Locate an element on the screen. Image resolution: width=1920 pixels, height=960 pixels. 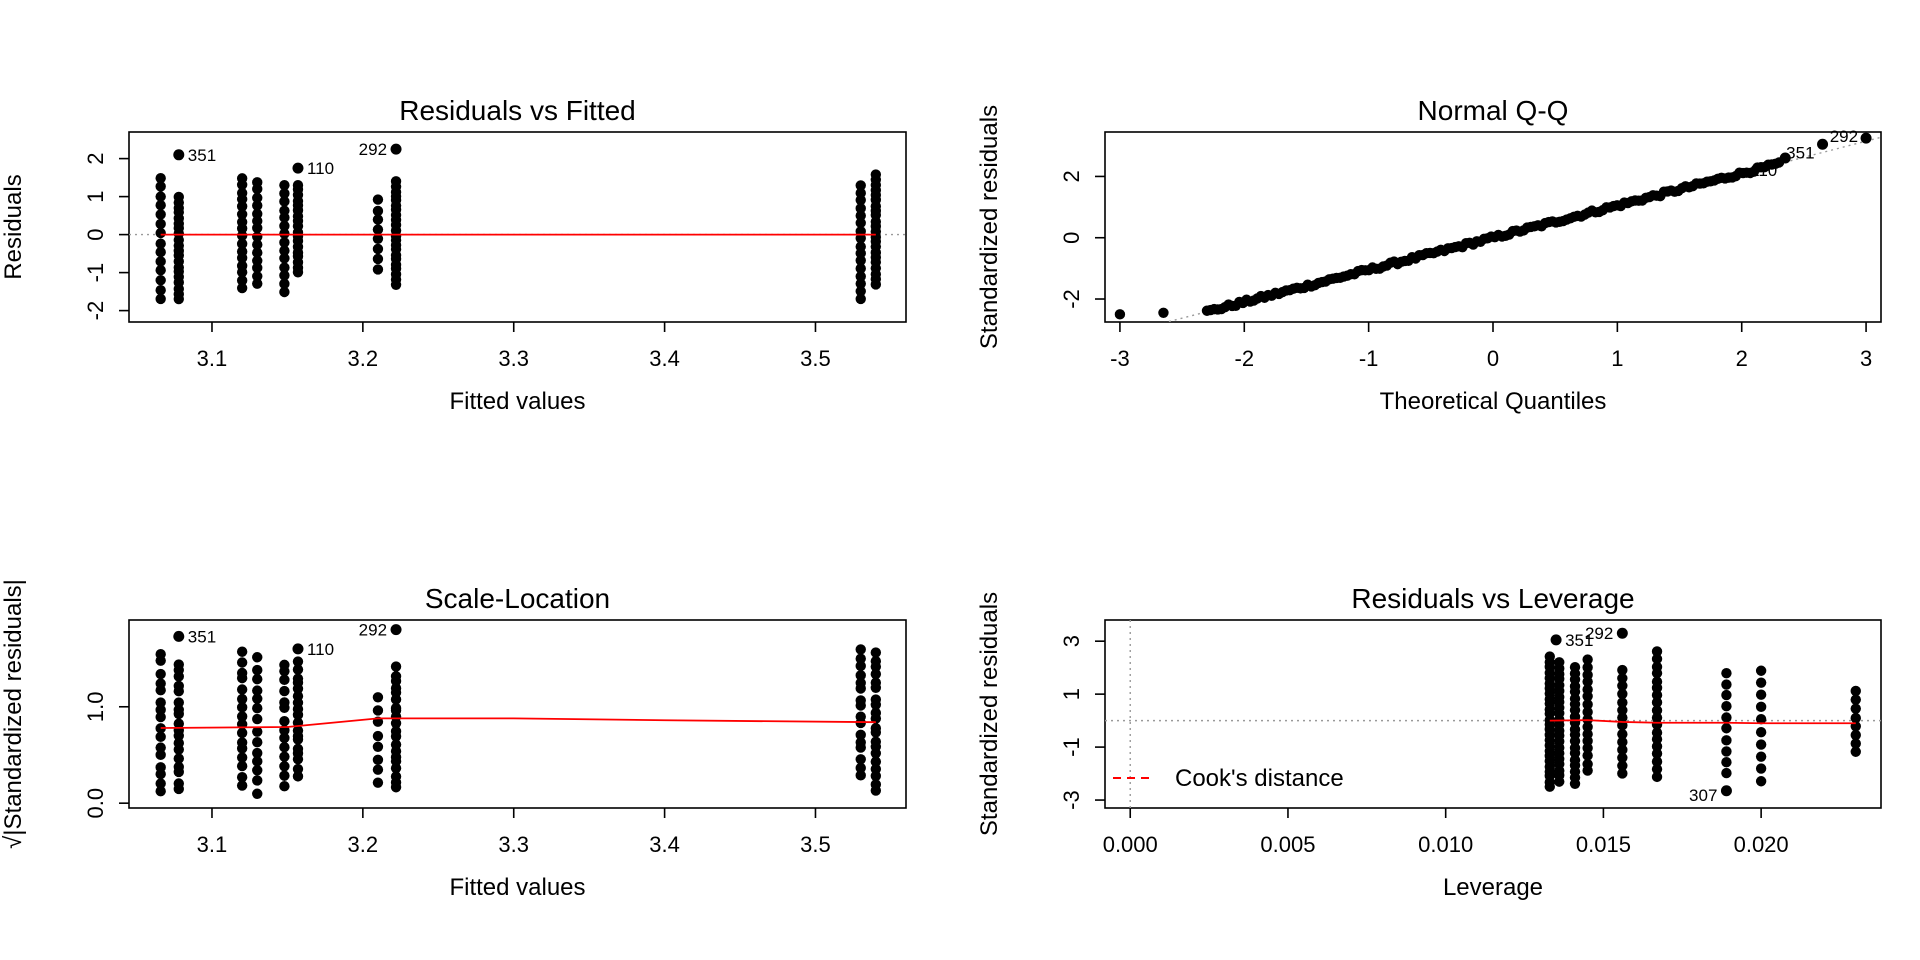
y-axis-label: Residuals is located at coordinates (13, 226).